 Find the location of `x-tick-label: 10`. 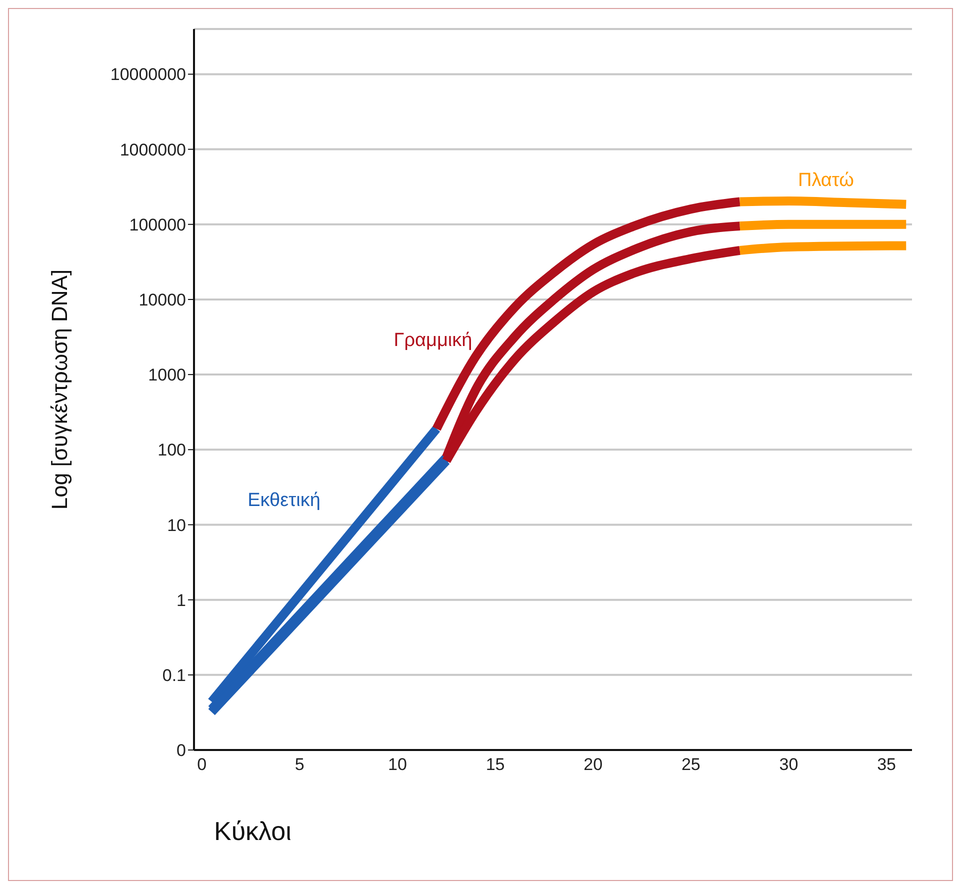

x-tick-label: 10 is located at coordinates (397, 764).